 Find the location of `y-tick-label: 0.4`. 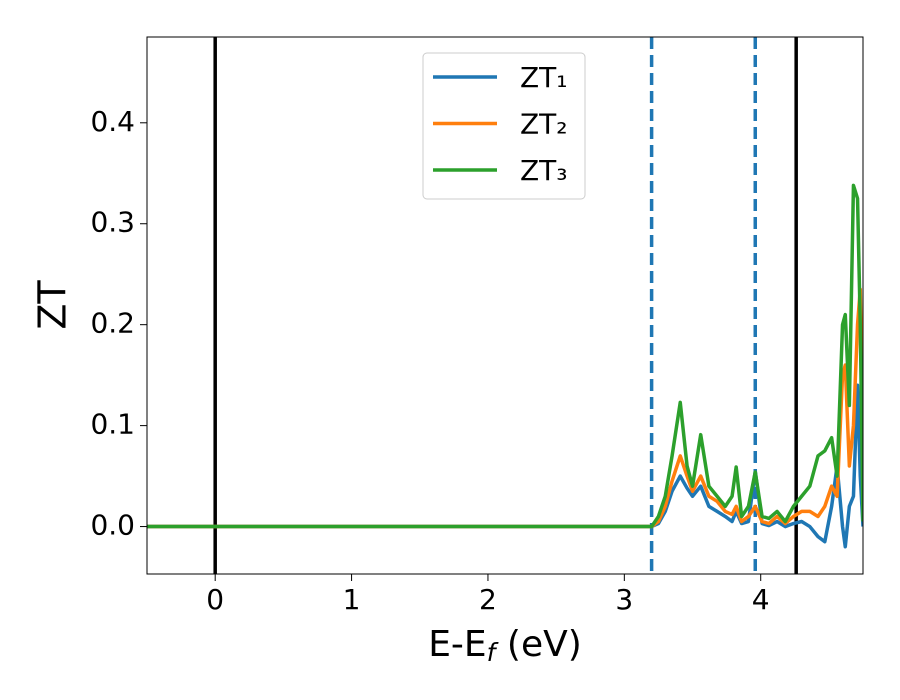

y-tick-label: 0.4 is located at coordinates (112, 121).